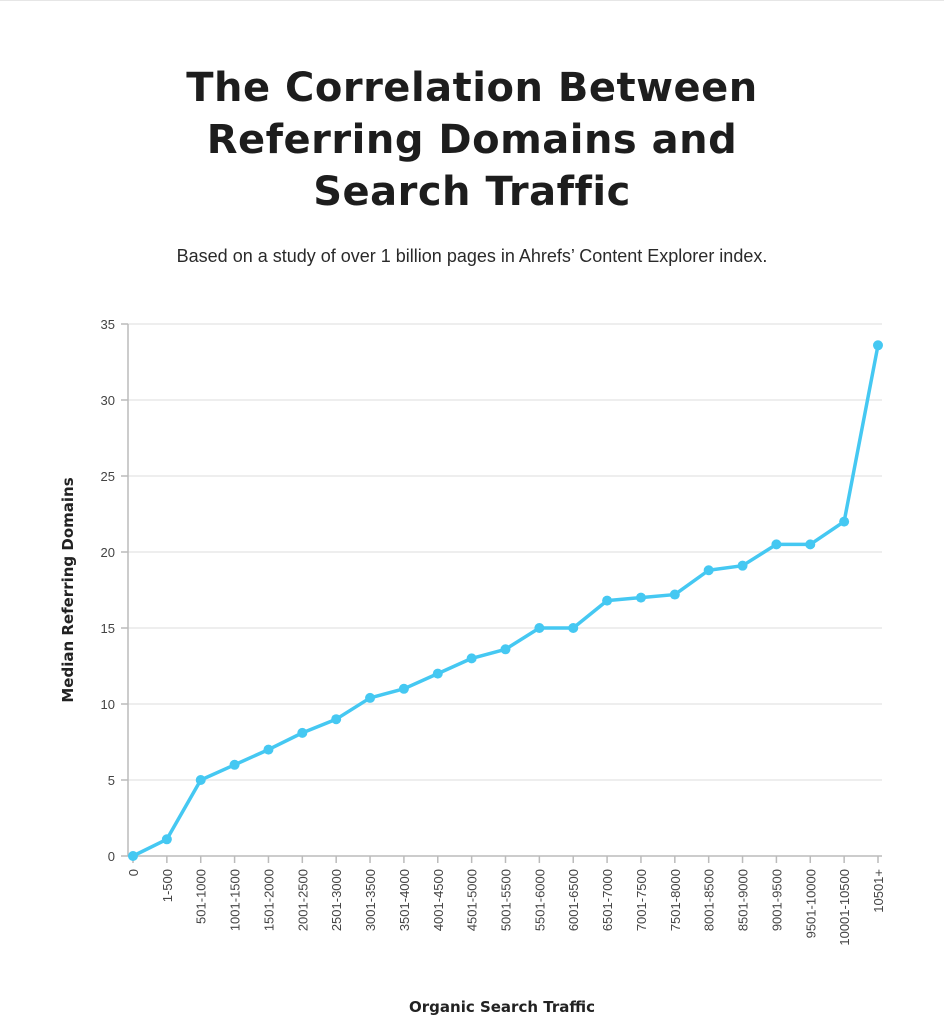 The image size is (944, 1024). What do you see at coordinates (133, 872) in the screenshot?
I see `x-tick-label: 0` at bounding box center [133, 872].